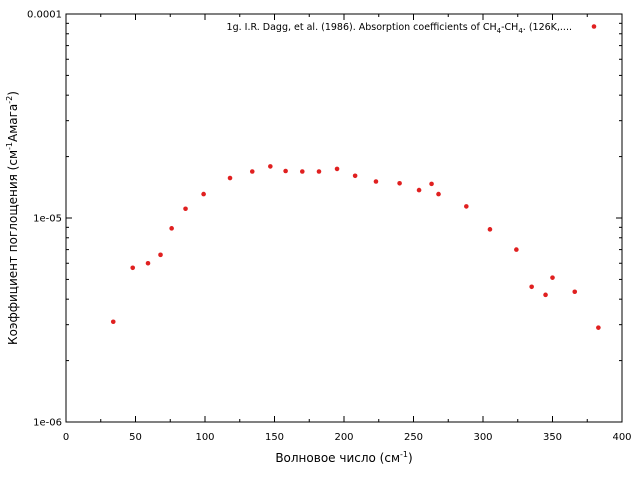  I want to click on x-tick-label: 0, so click(66, 437).